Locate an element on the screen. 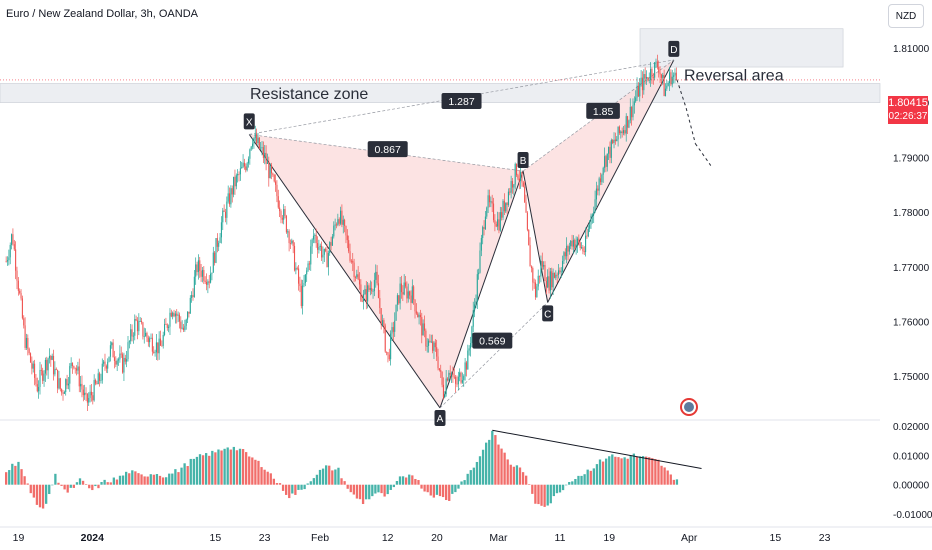  alert-icon-core is located at coordinates (689, 407).